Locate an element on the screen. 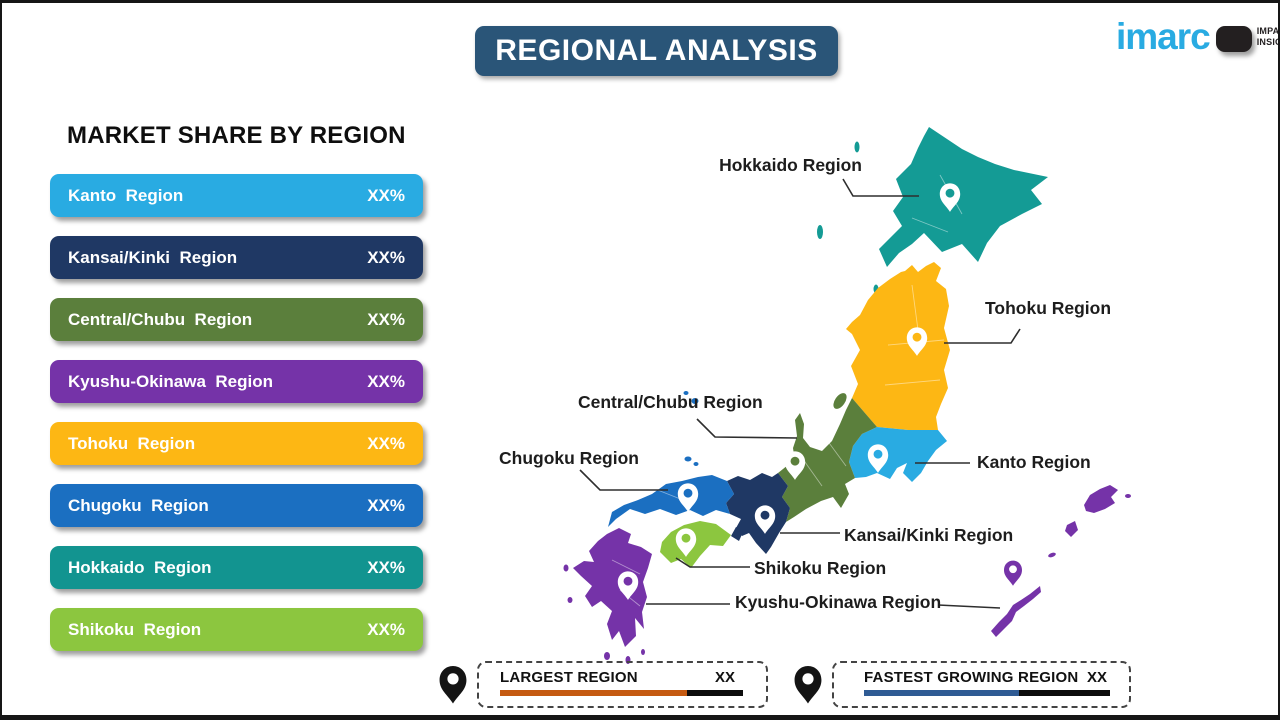  map-island-amami is located at coordinates (1101, 499).